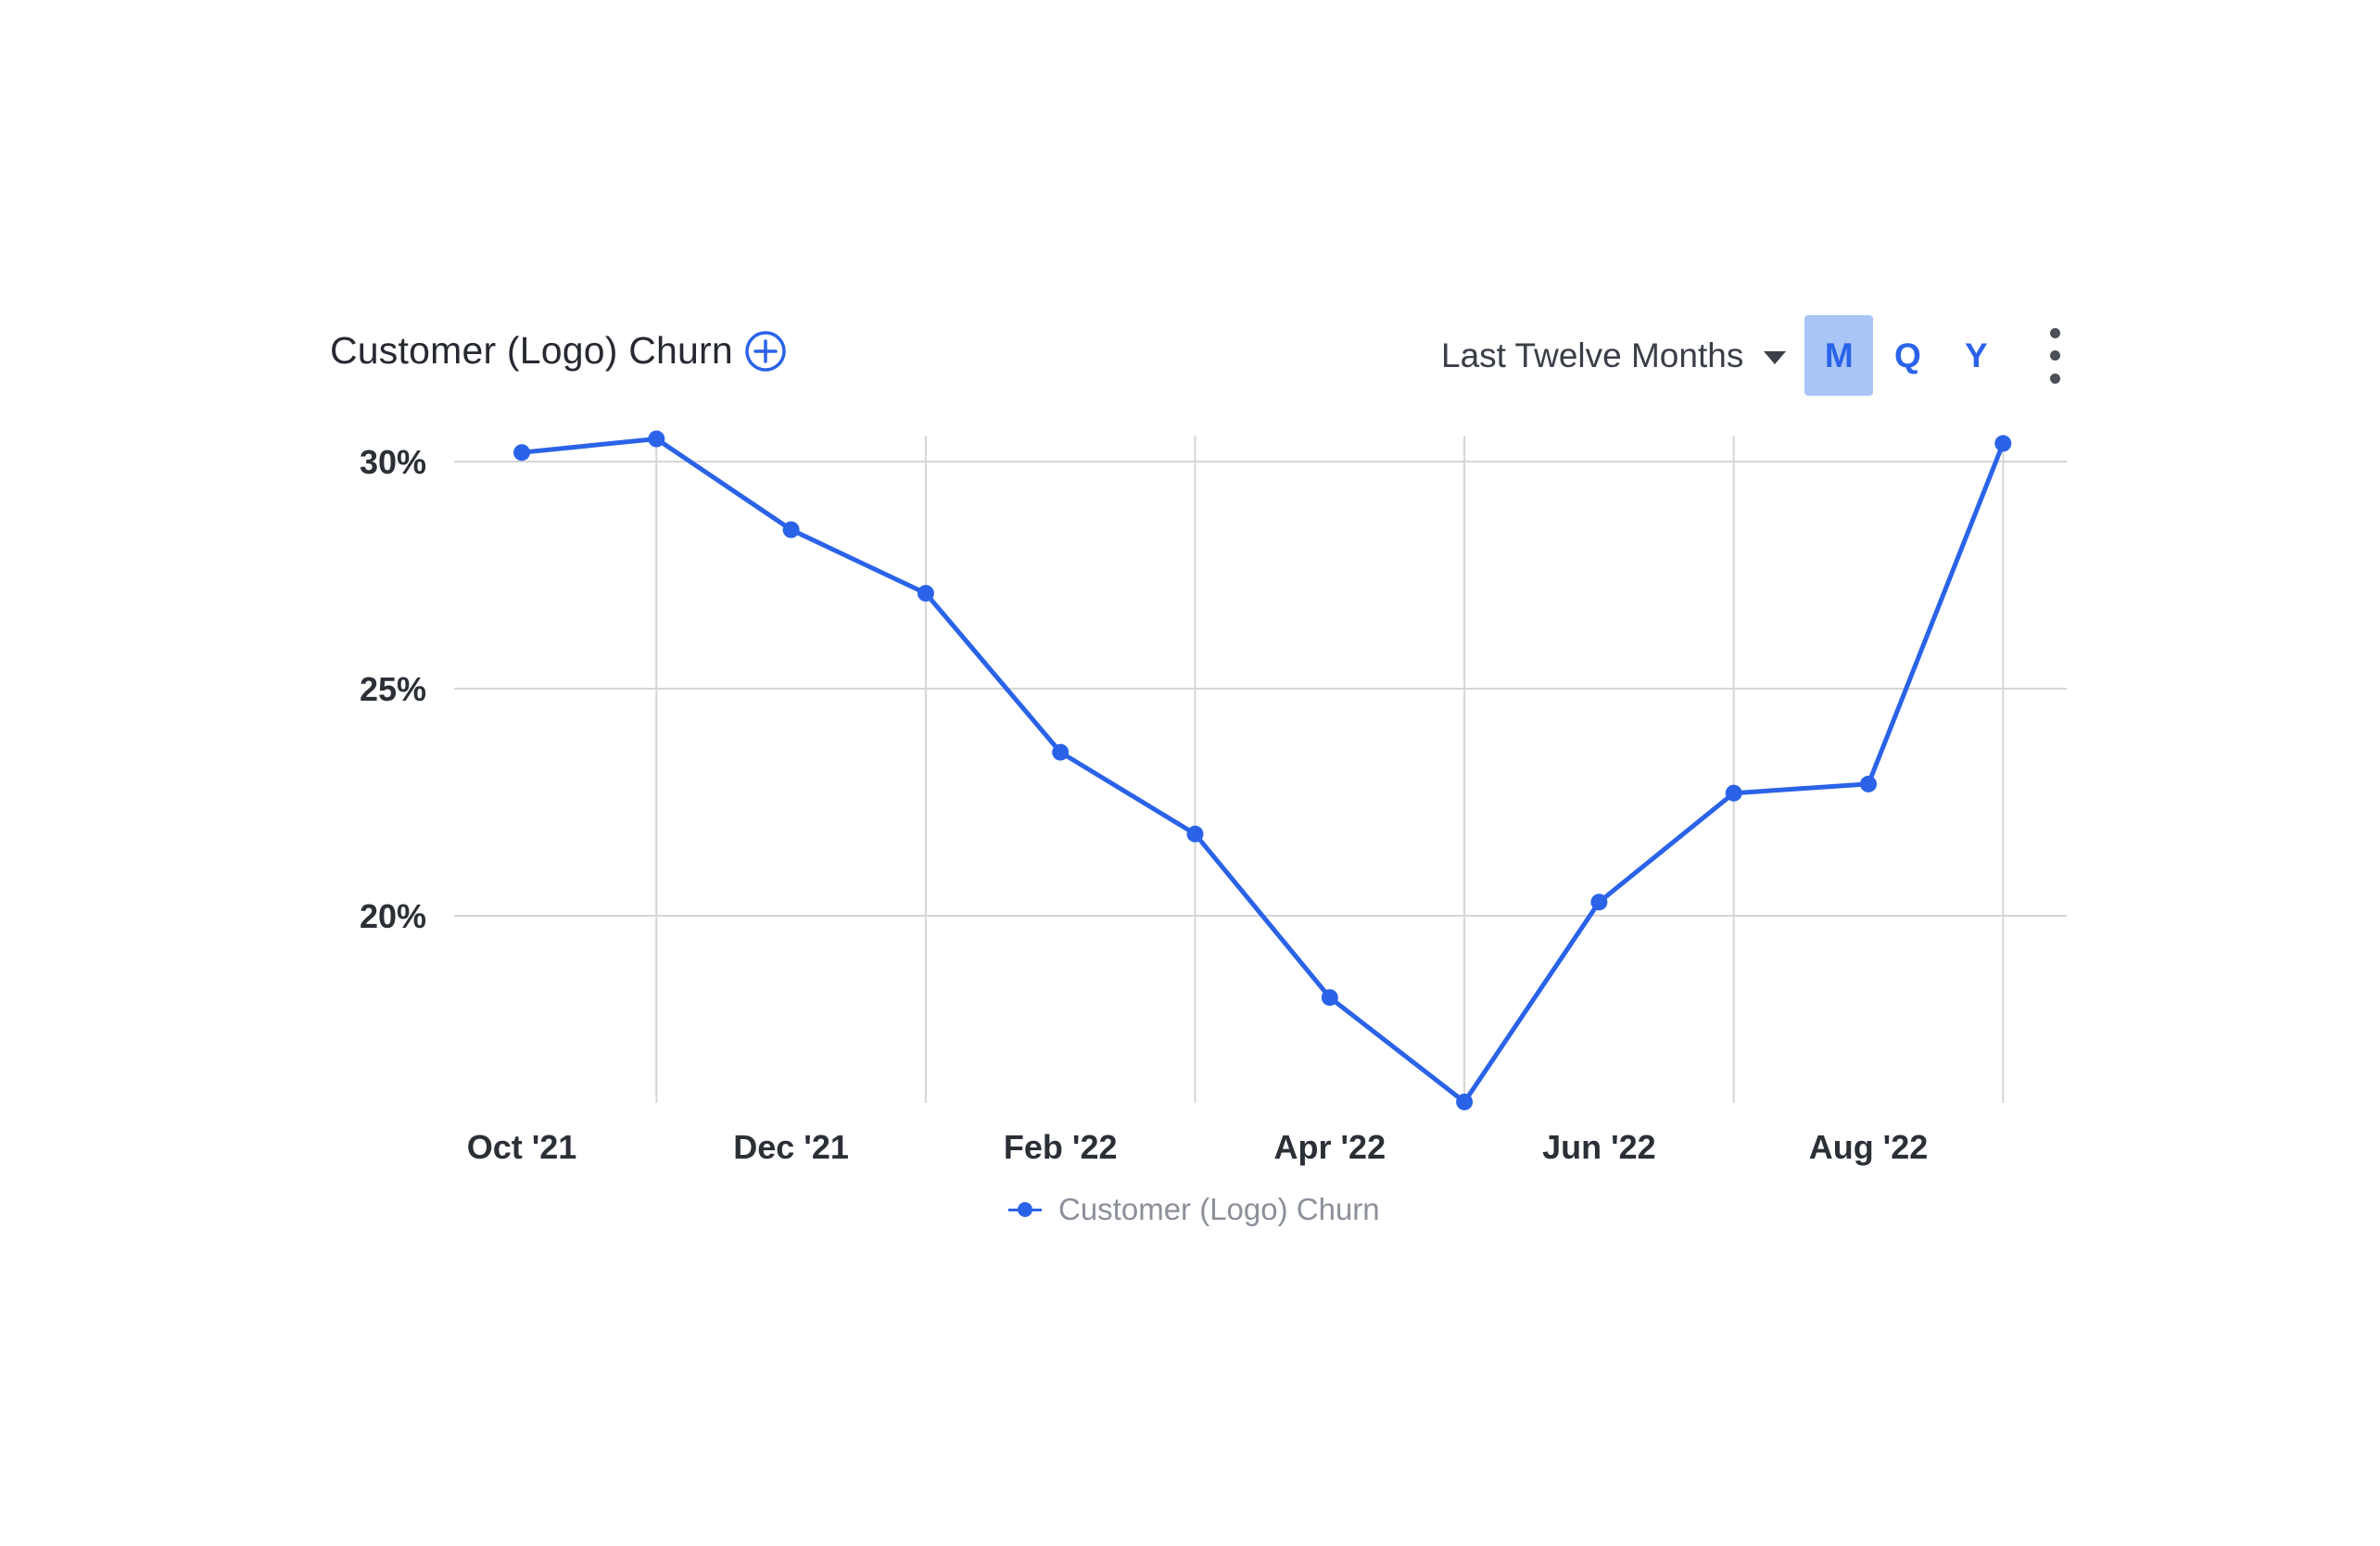 This screenshot has width=2380, height=1546. What do you see at coordinates (1869, 1147) in the screenshot?
I see `x-tick-label: Aug '22` at bounding box center [1869, 1147].